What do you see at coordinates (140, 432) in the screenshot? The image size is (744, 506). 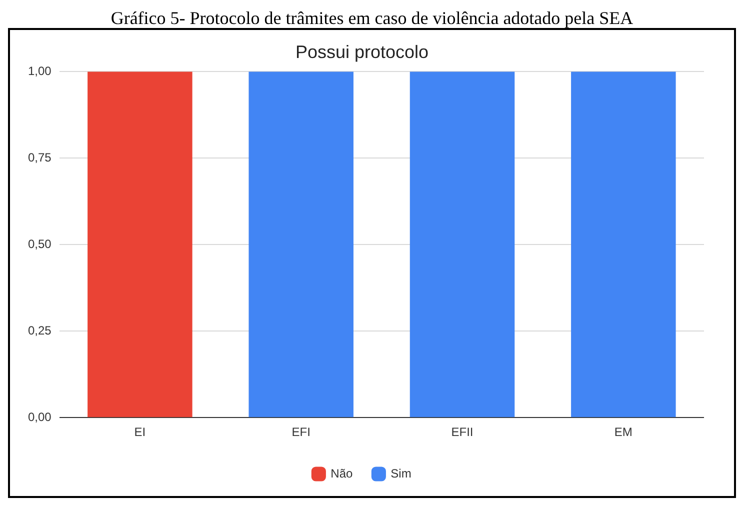 I see `x-tick-label: EI` at bounding box center [140, 432].